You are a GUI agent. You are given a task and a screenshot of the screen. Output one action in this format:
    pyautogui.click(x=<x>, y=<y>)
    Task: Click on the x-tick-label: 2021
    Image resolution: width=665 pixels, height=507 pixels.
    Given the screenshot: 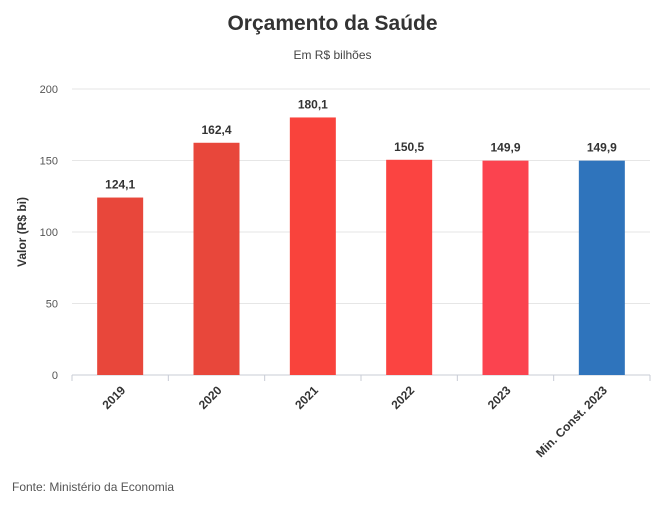 What is the action you would take?
    pyautogui.click(x=306, y=397)
    